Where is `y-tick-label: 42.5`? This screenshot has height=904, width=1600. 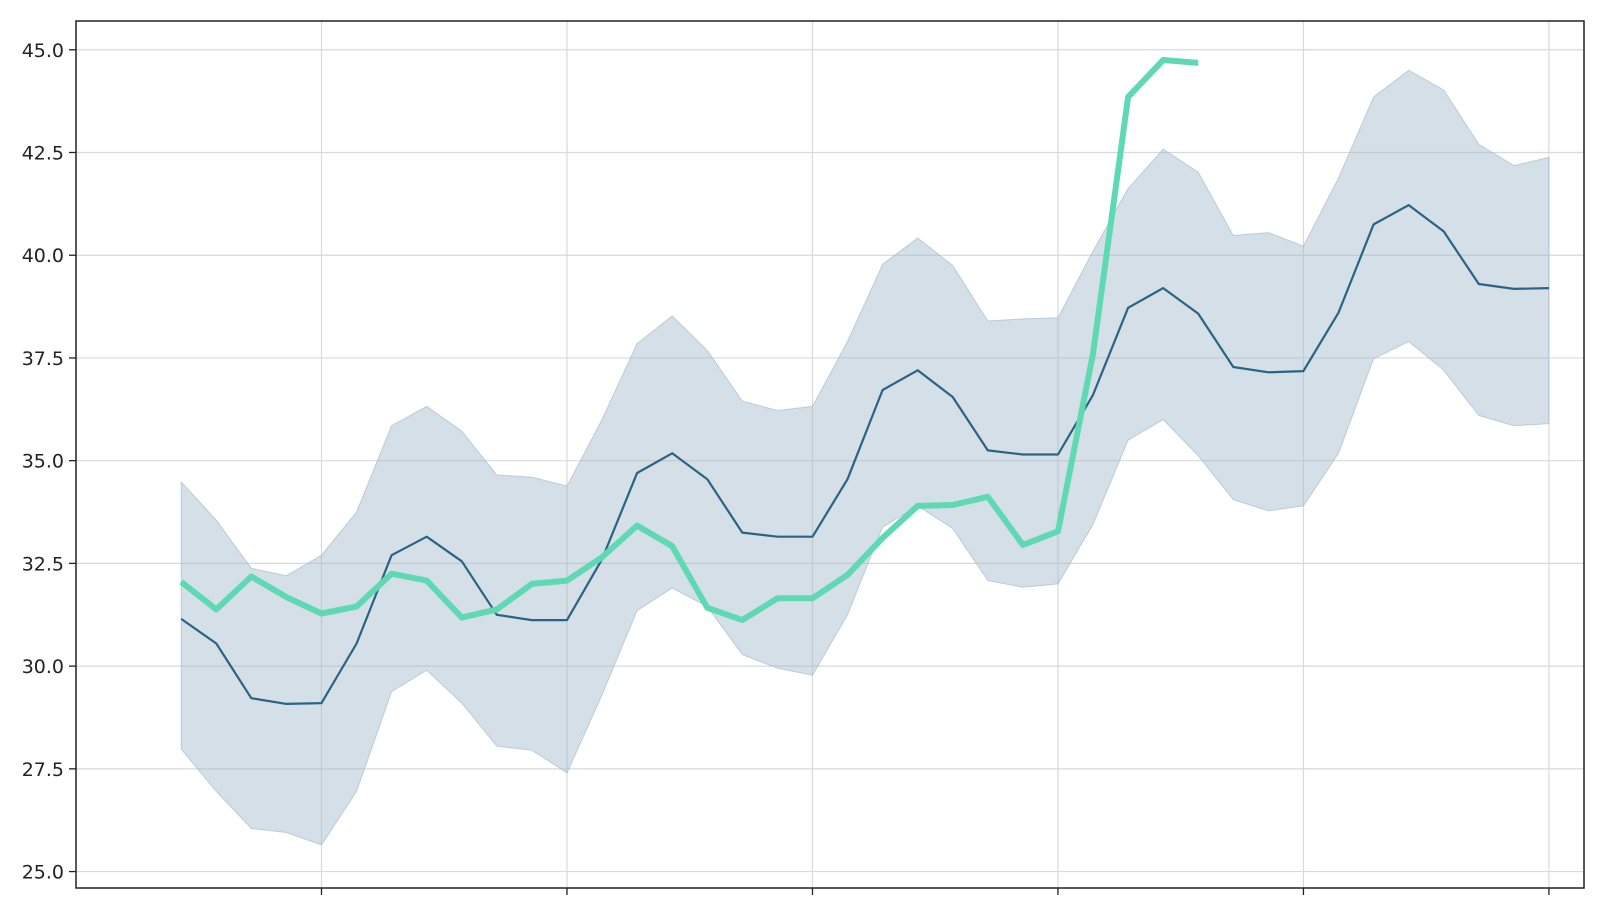
y-tick-label: 42.5 is located at coordinates (43, 153).